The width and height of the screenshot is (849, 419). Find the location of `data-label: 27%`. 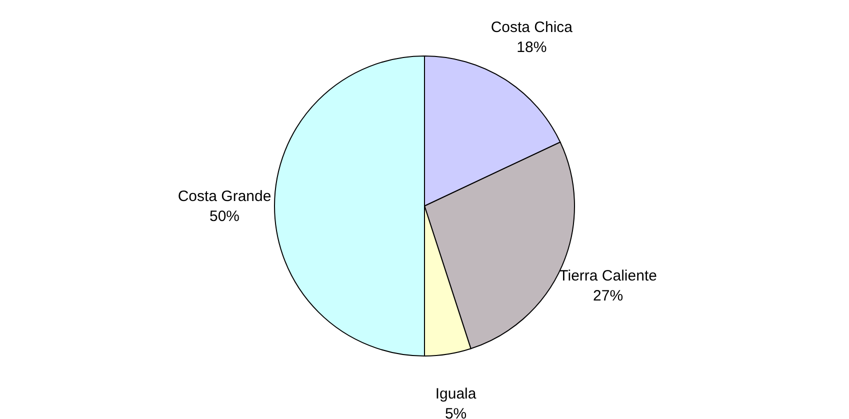

data-label: 27% is located at coordinates (608, 295).